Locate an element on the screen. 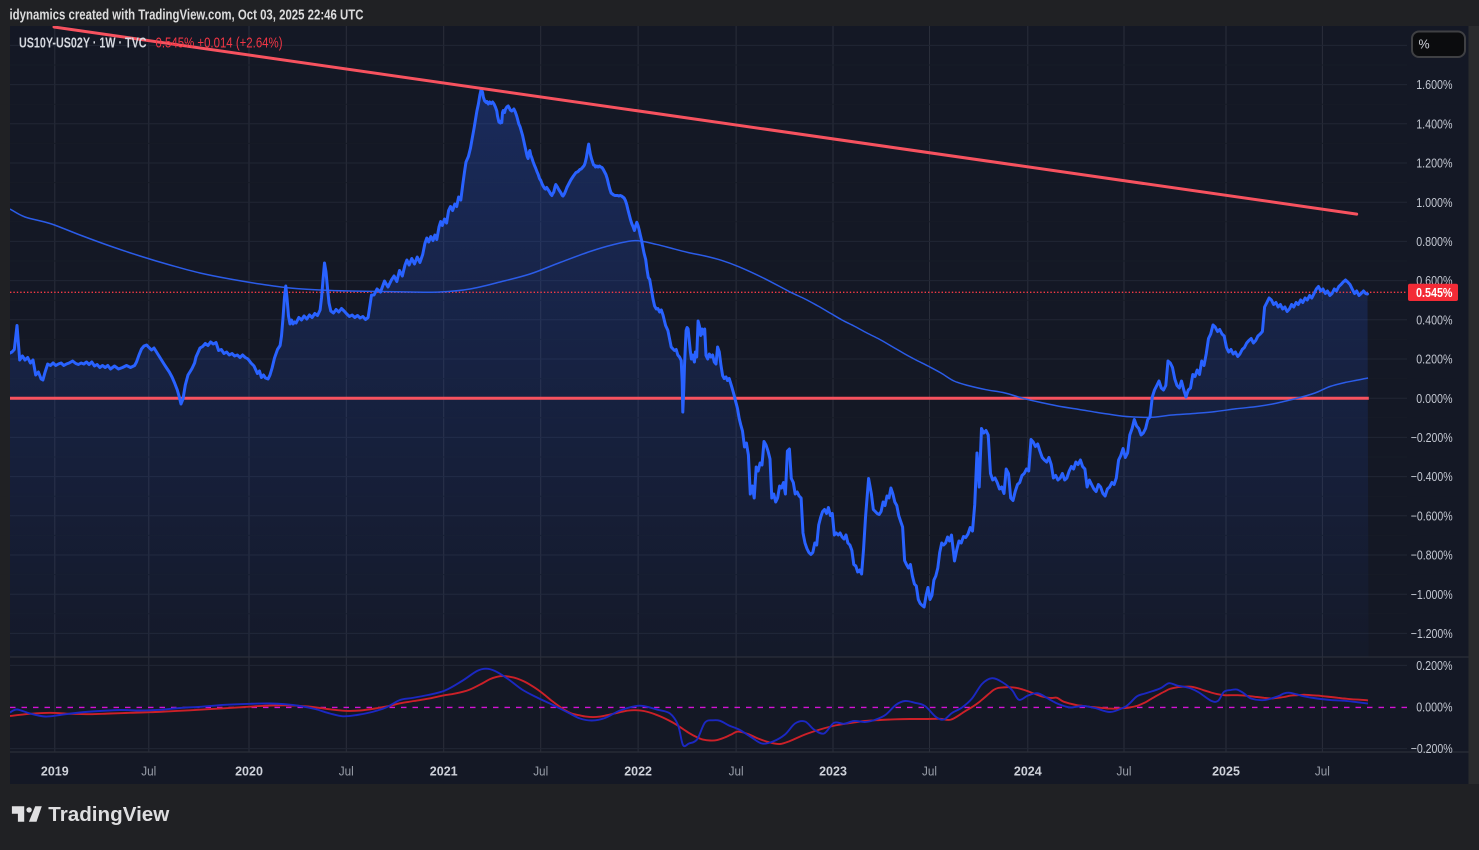 The image size is (1479, 850). svg-text: −0.600% is located at coordinates (1432, 515).